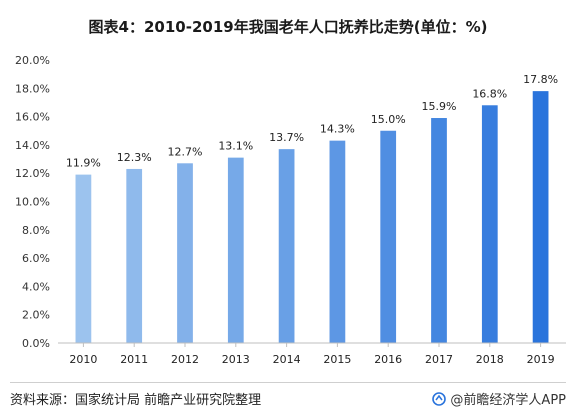  Describe the element at coordinates (312, 354) in the screenshot. I see `x-axis: 2010 2011 2012 2013 2014 2015 2016 2017 2018 2019` at that location.